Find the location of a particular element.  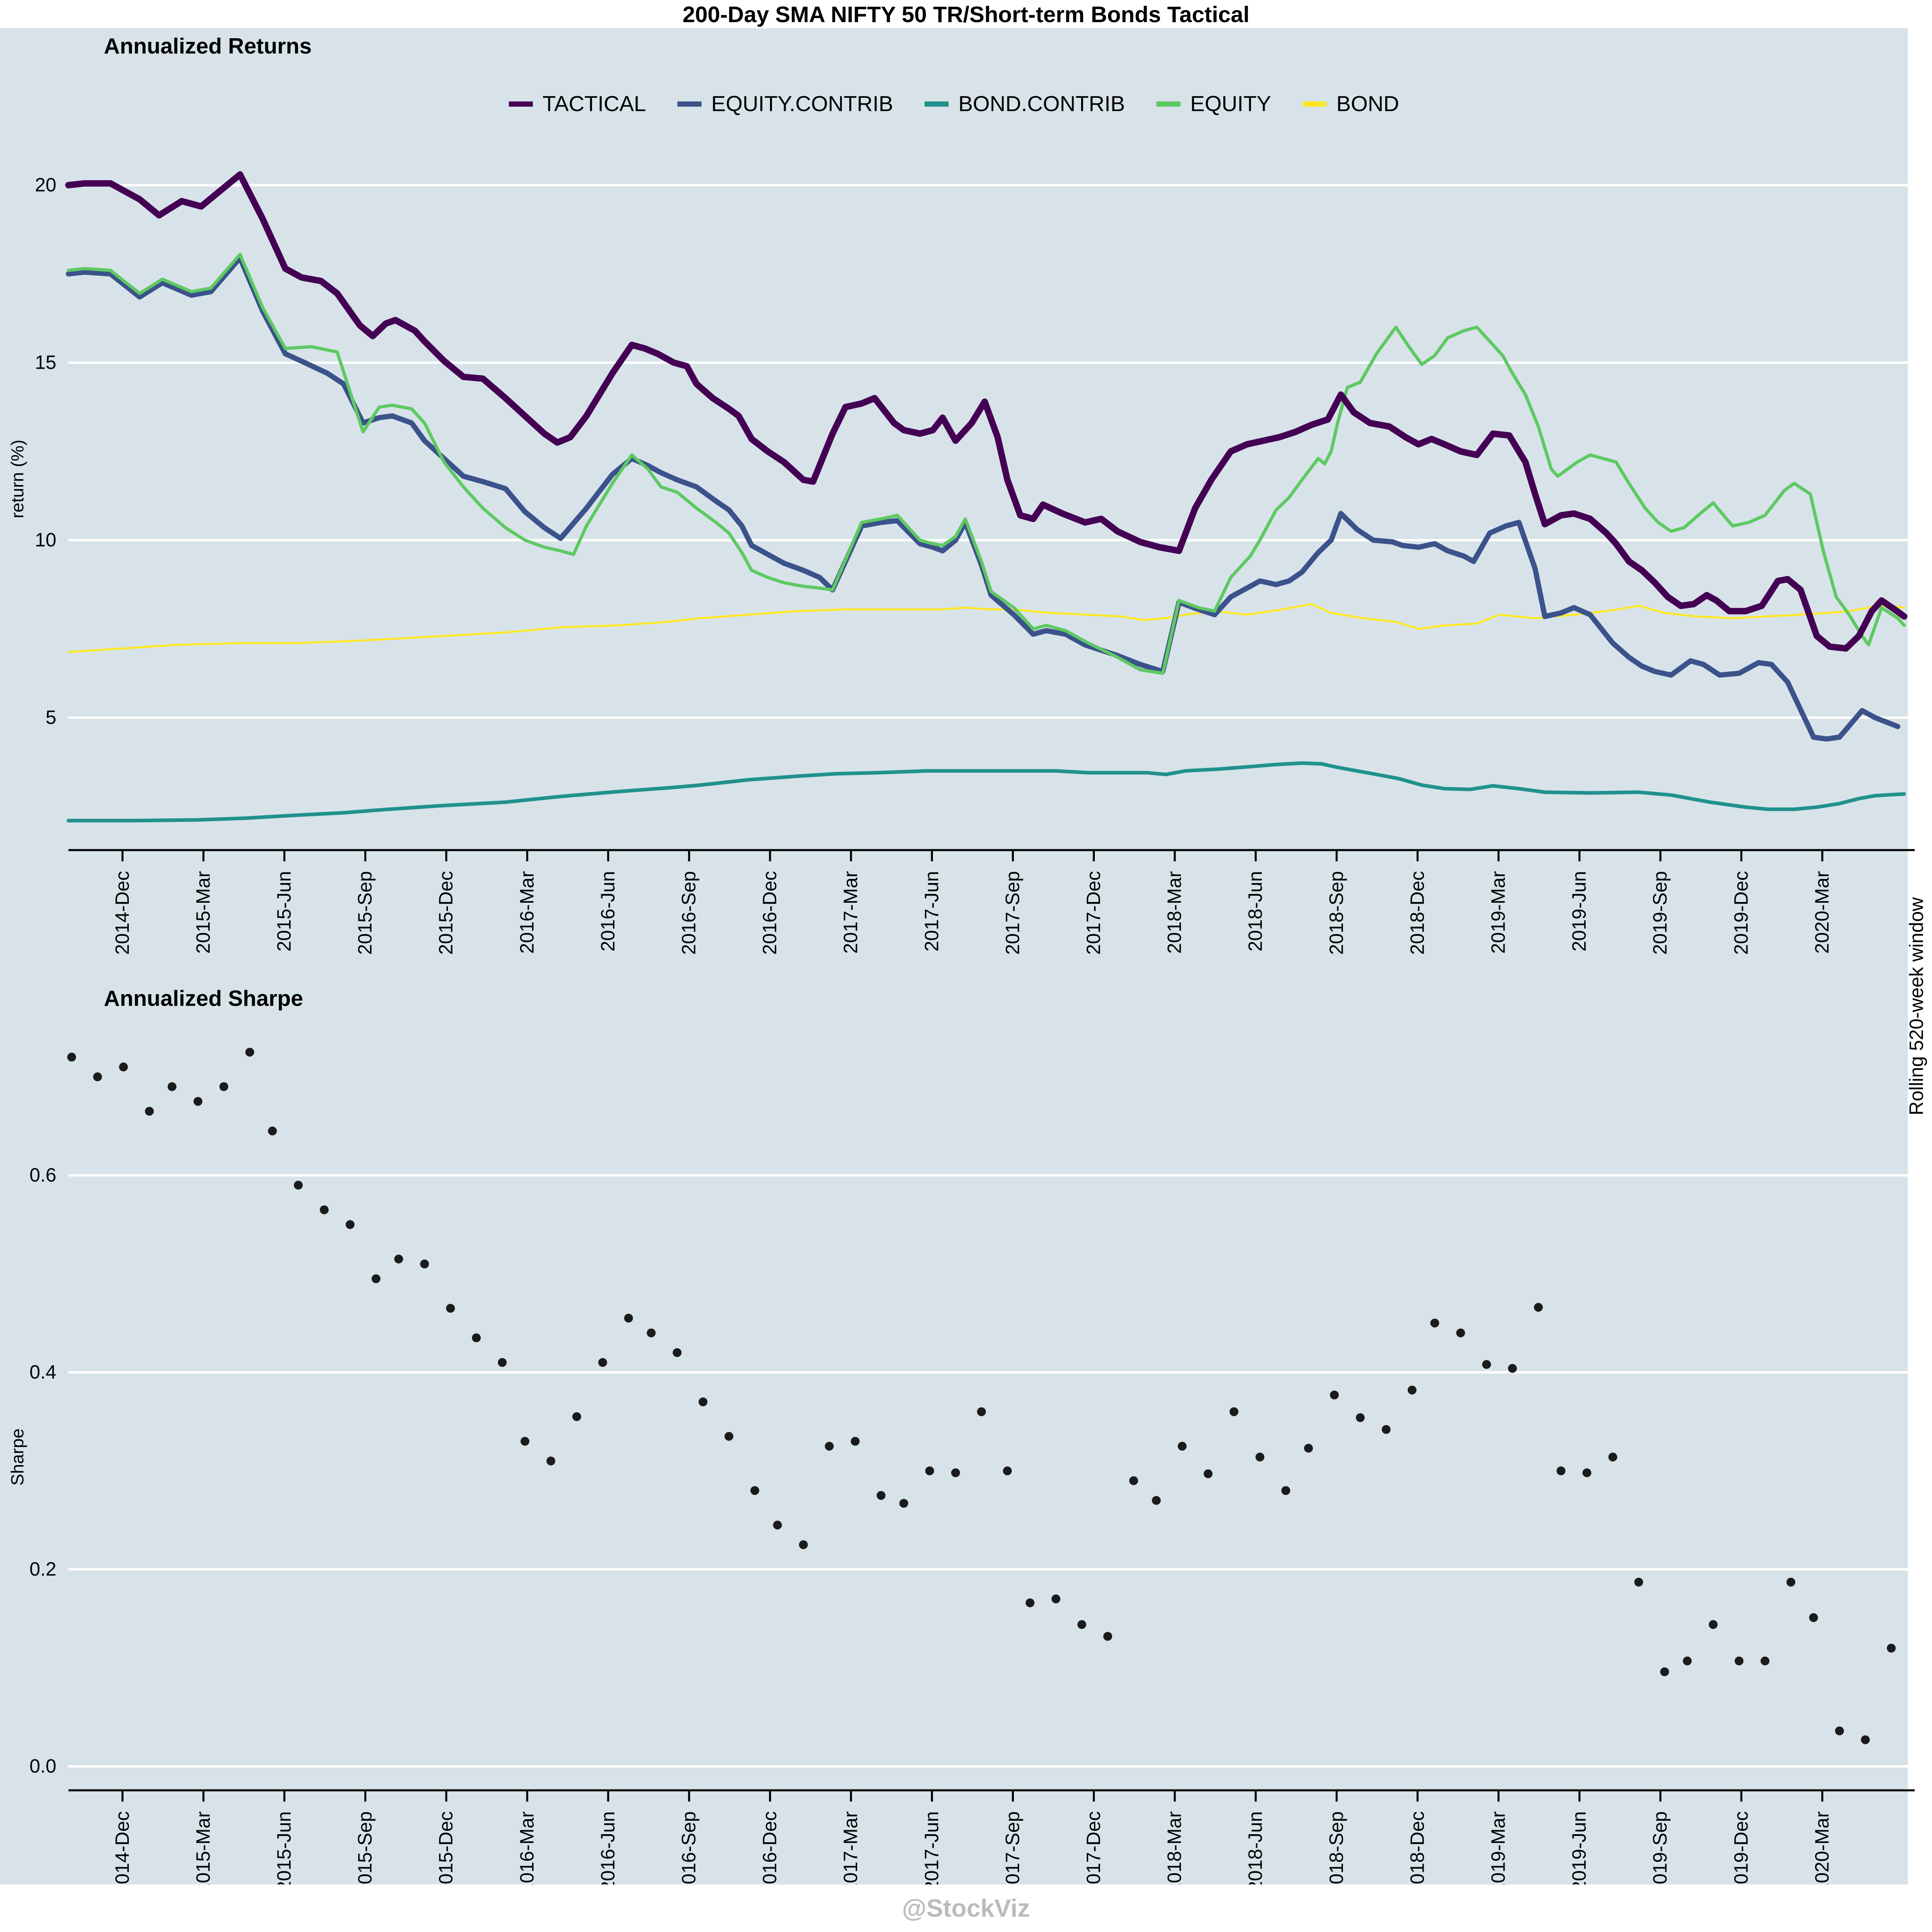

returns-panel-title: Annualized Returns is located at coordinates (208, 45).